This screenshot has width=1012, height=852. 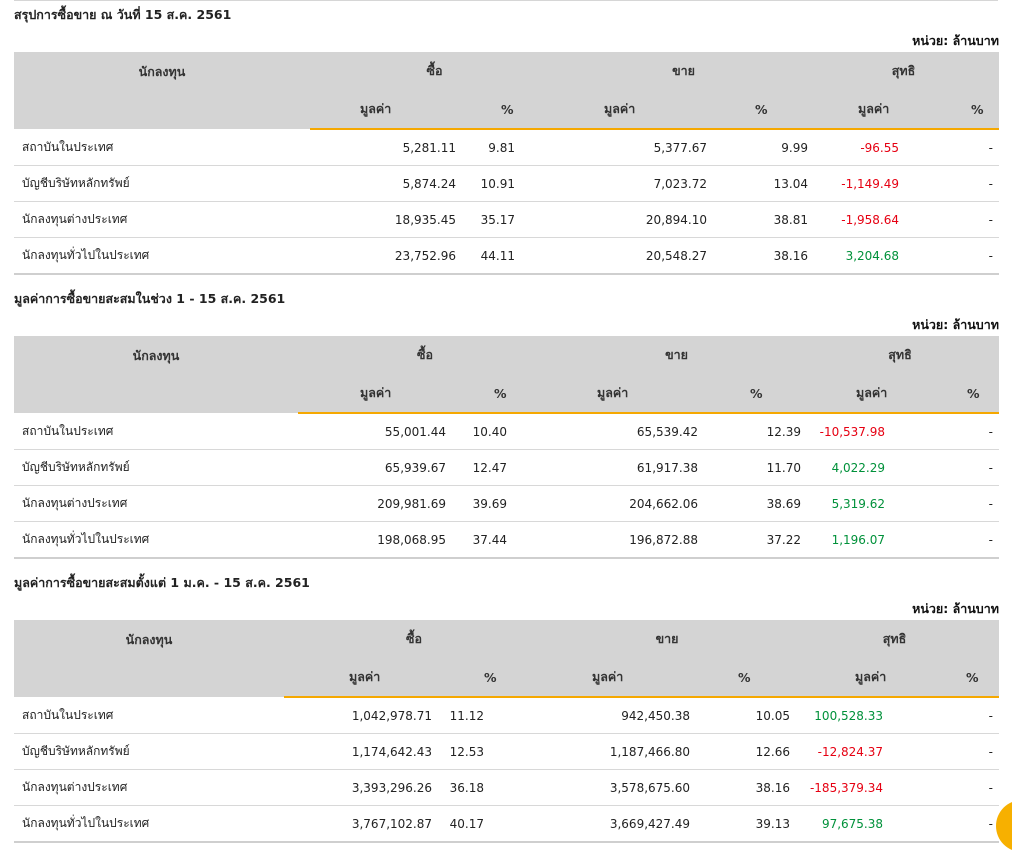 What do you see at coordinates (617, 715) in the screenshot?
I see `sell-value: 942,450.38` at bounding box center [617, 715].